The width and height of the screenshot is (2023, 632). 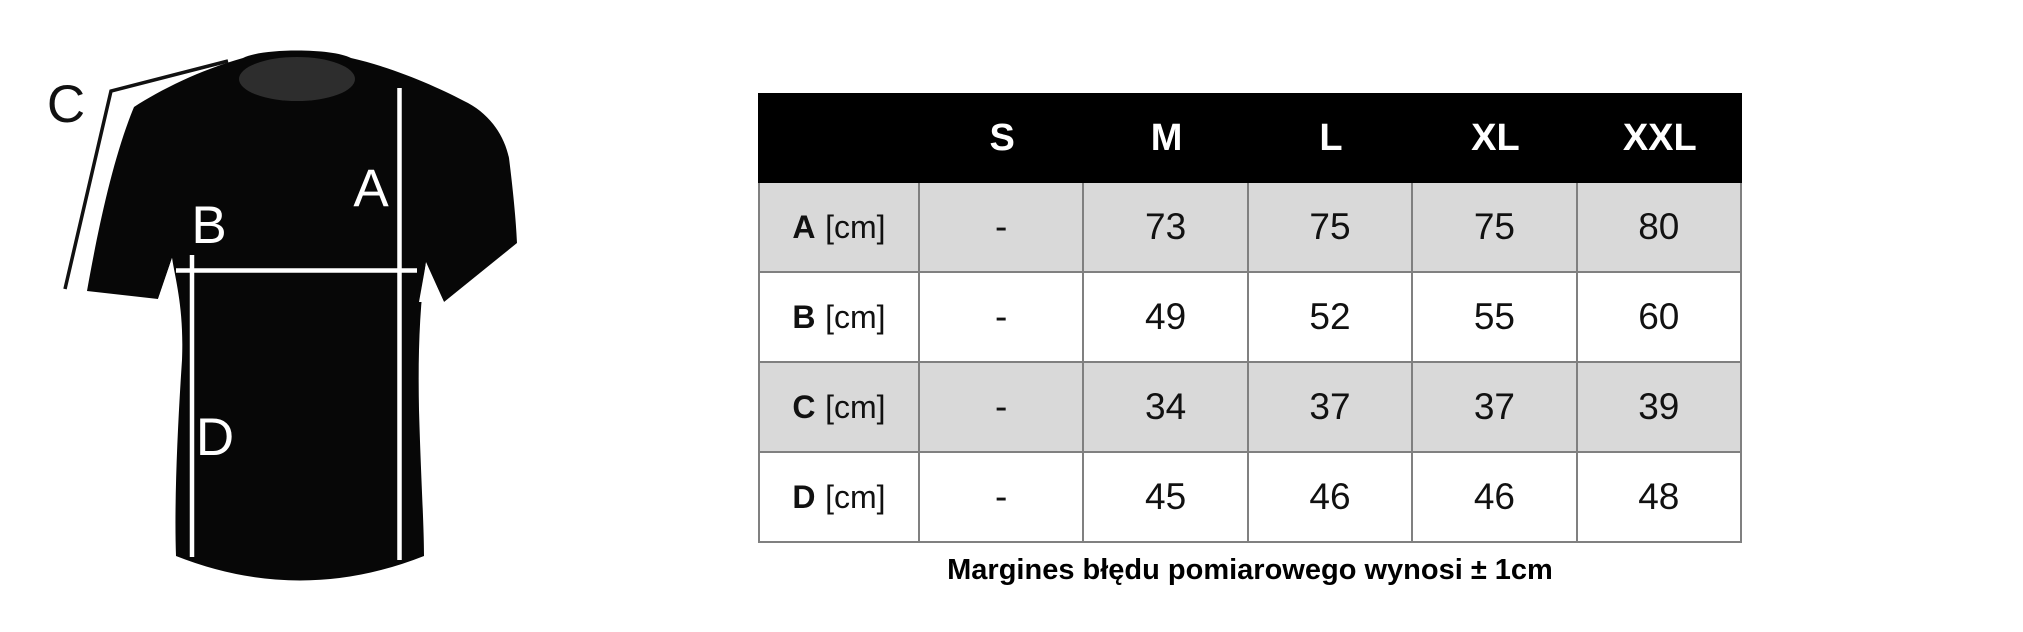 What do you see at coordinates (1002, 318) in the screenshot?
I see `cell-b-s: -` at bounding box center [1002, 318].